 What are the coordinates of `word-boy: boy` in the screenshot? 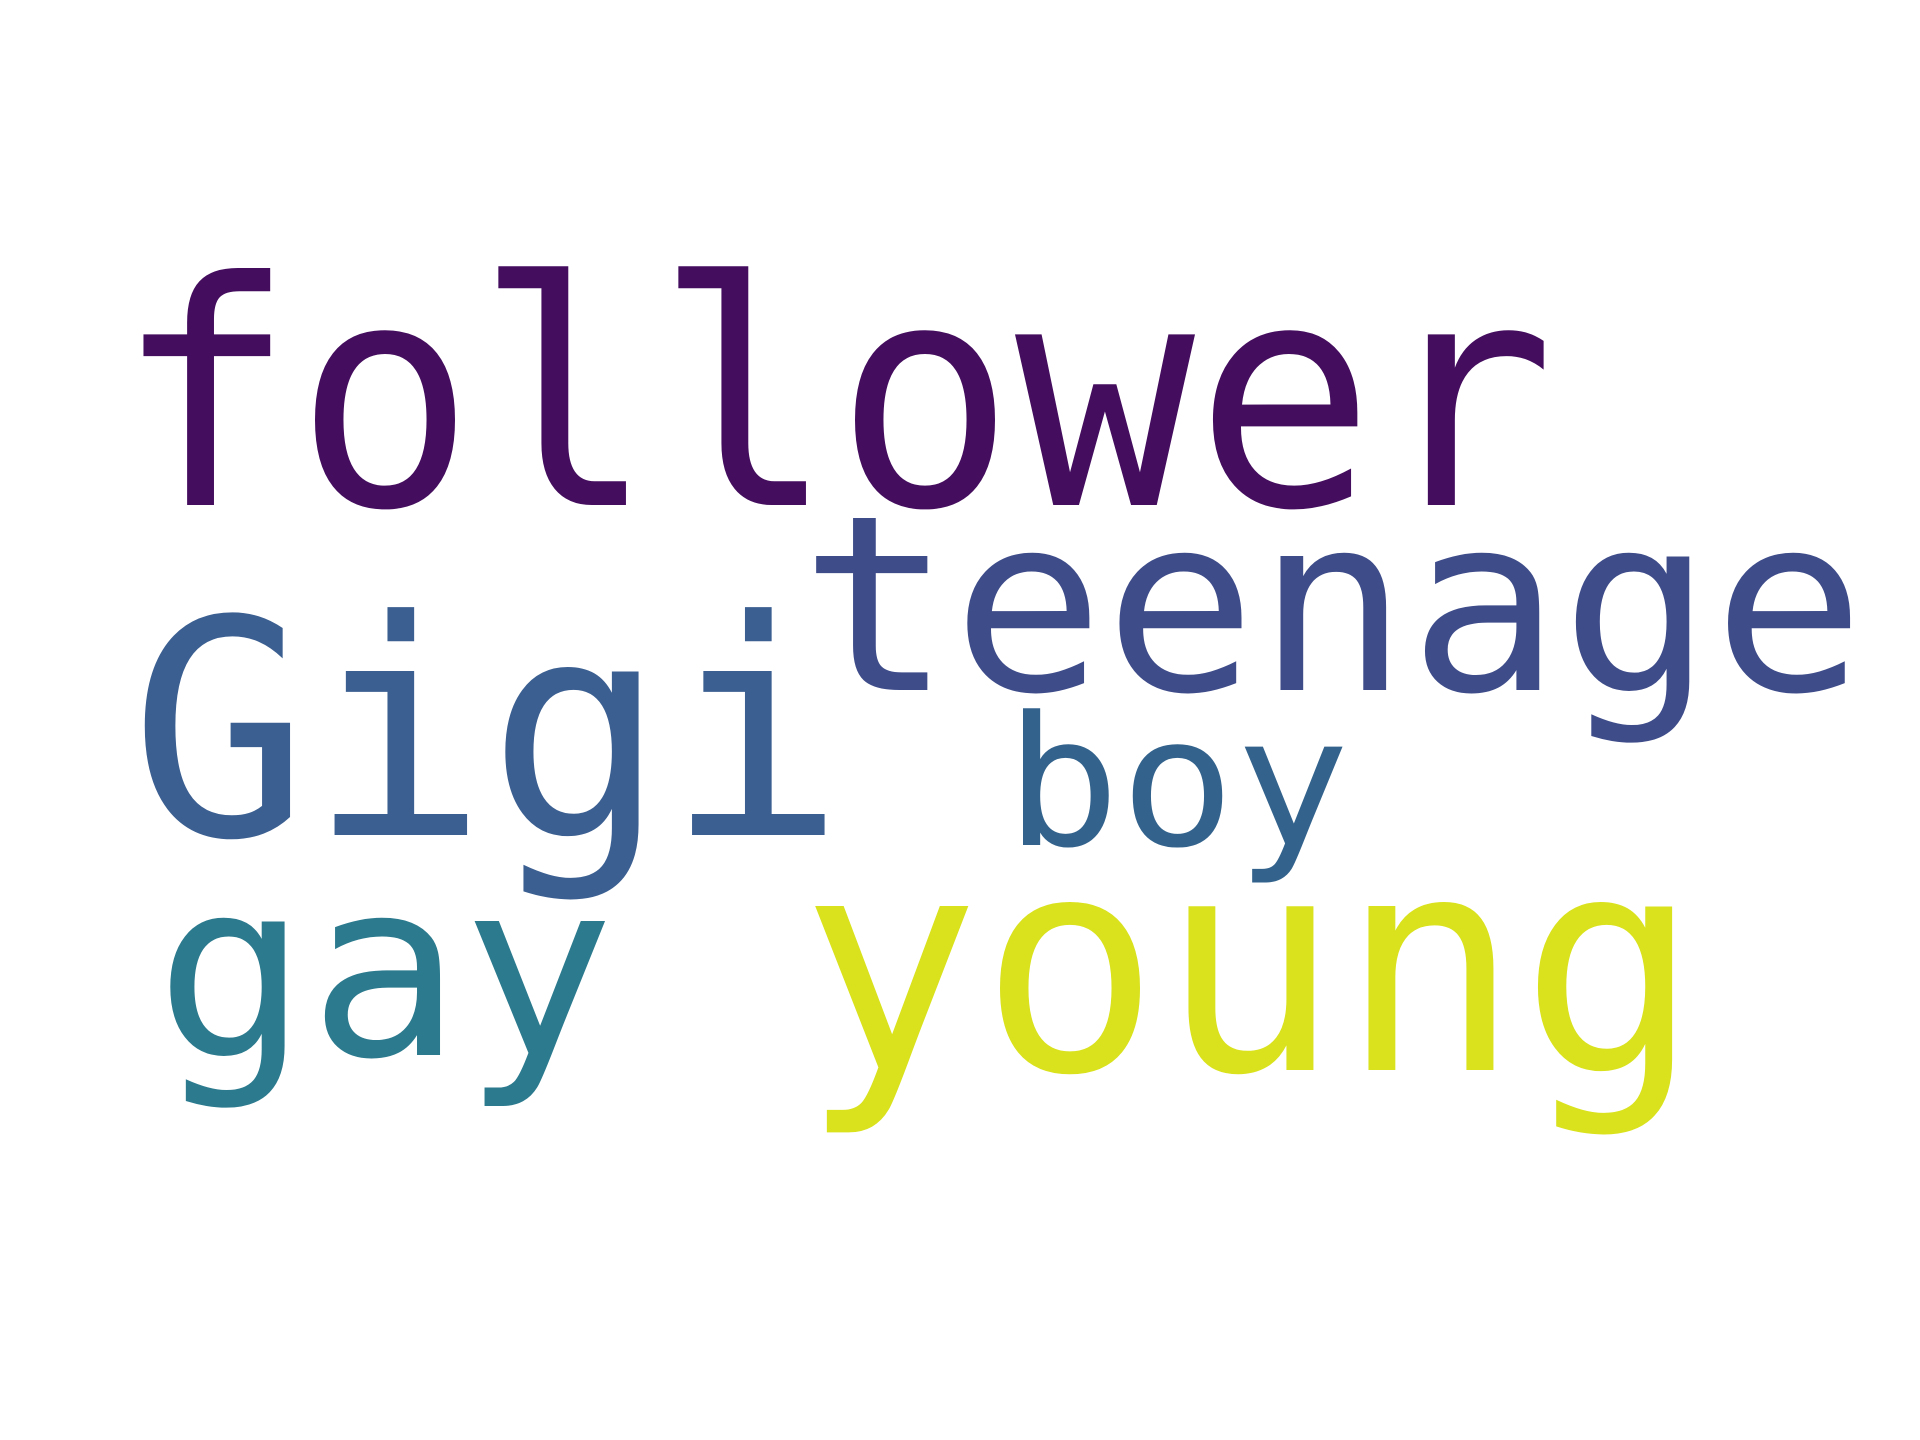 It's located at (1177, 783).